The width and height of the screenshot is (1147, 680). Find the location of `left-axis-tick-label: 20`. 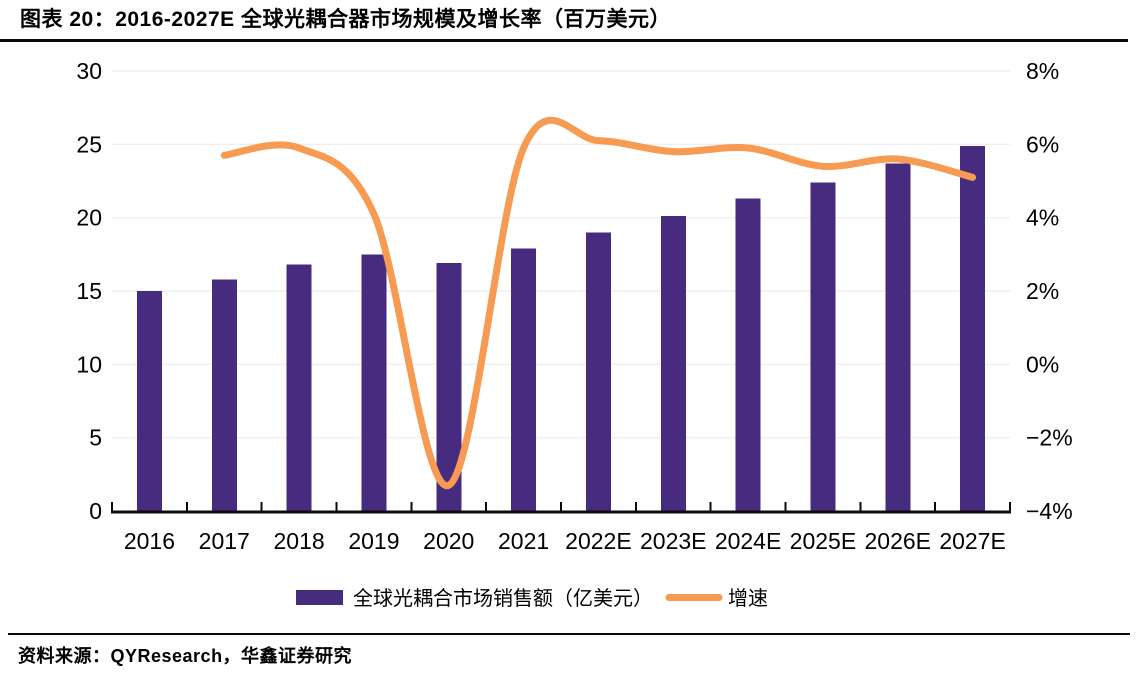

left-axis-tick-label: 20 is located at coordinates (89, 218).